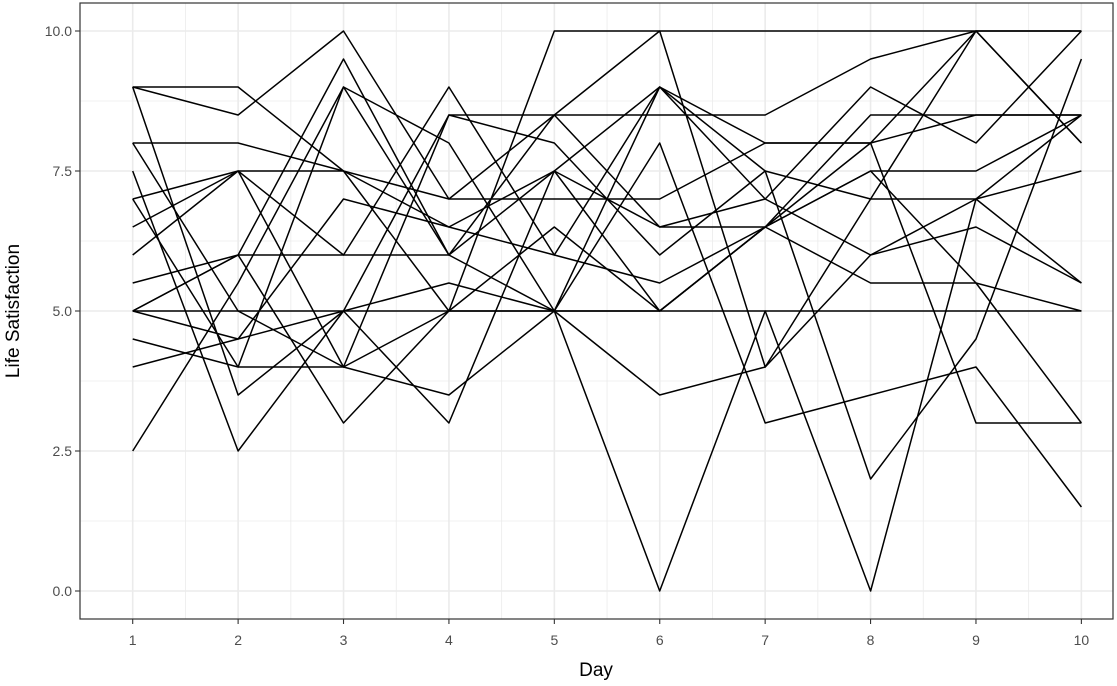  I want to click on y-tick-label: 5.0, so click(63, 311).